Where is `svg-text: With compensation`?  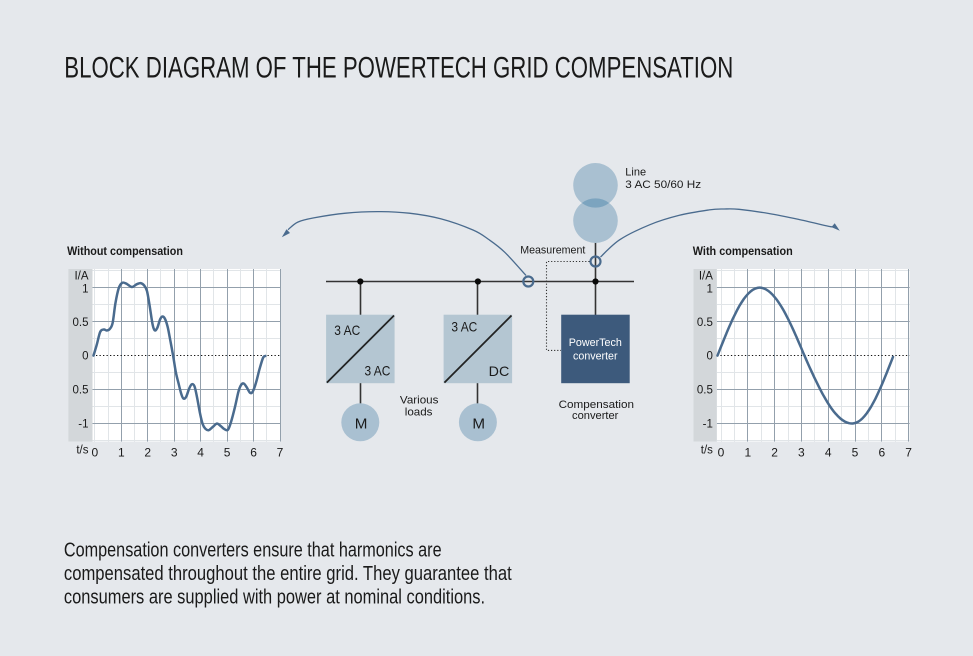 svg-text: With compensation is located at coordinates (743, 251).